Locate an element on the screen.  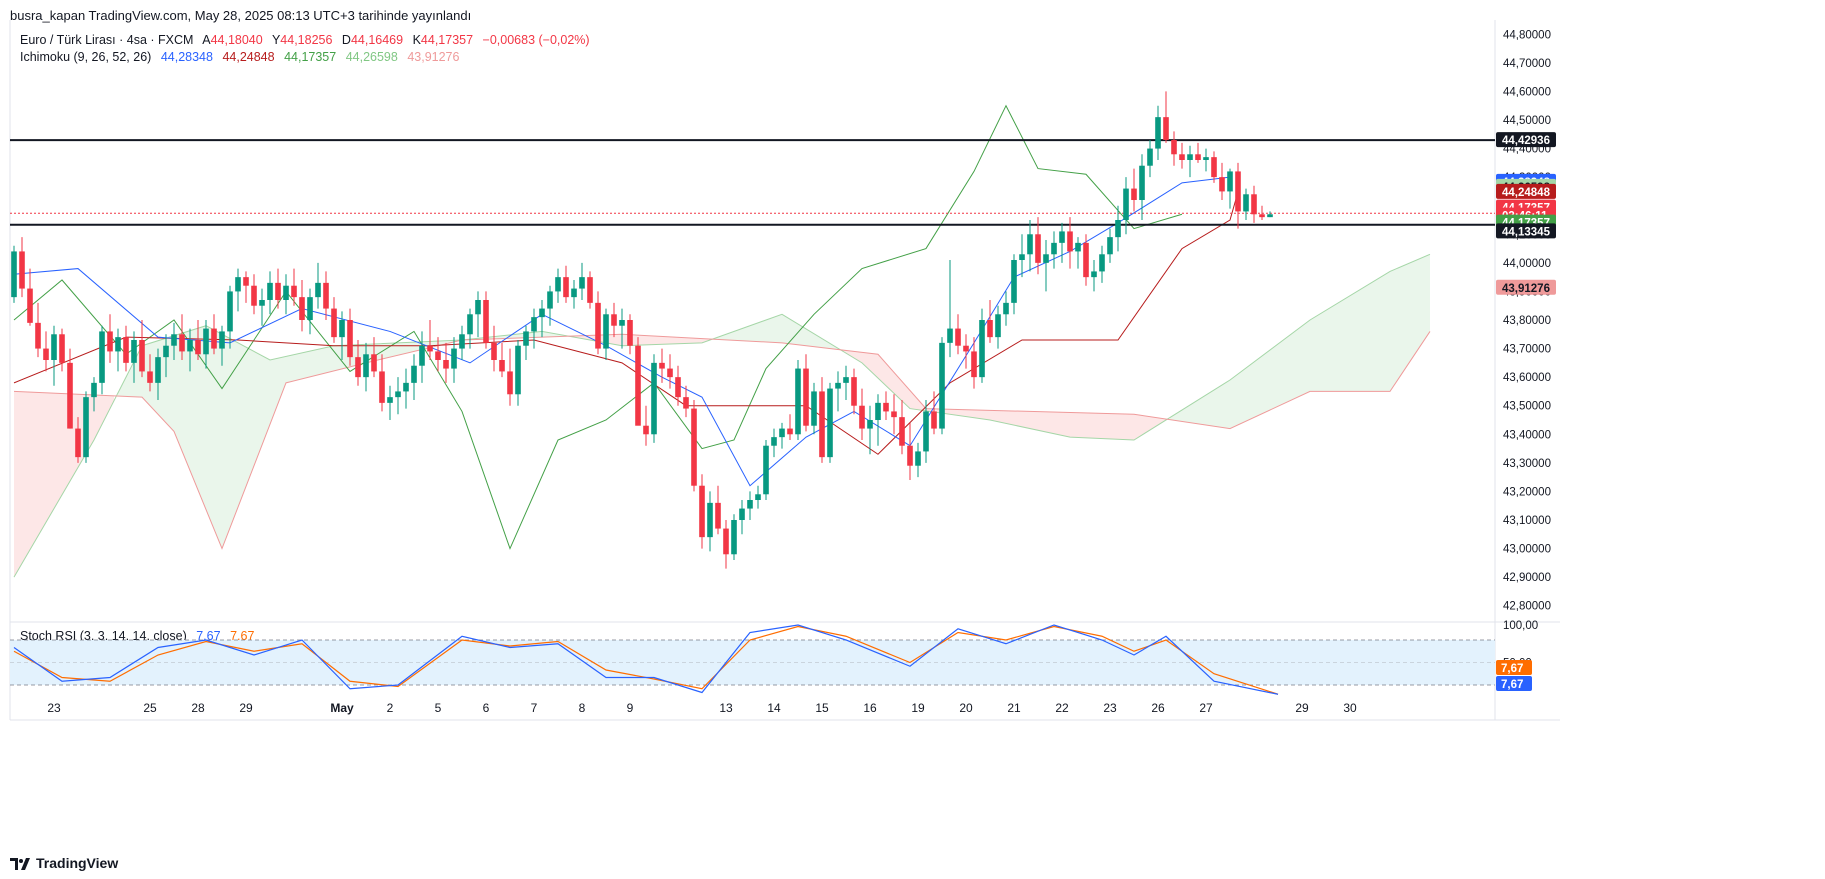
time-tick-label: May is located at coordinates (342, 708).